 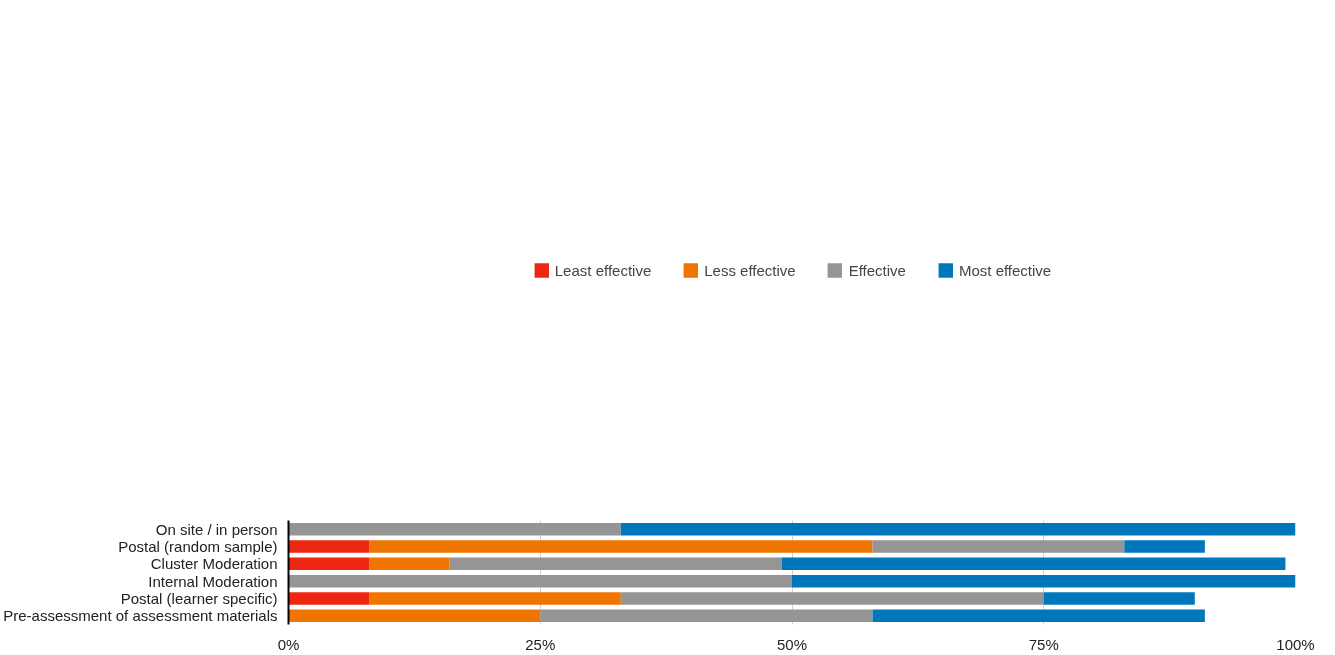 What do you see at coordinates (213, 581) in the screenshot?
I see `y-tick-label: Internal Moderation` at bounding box center [213, 581].